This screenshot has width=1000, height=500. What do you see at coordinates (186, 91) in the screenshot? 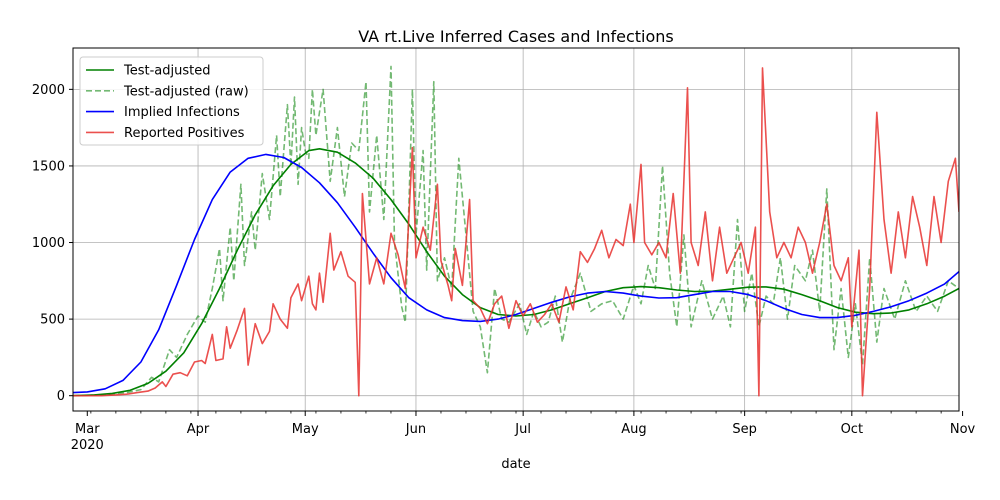
I see `legend-label: Test-adjusted (raw)` at bounding box center [186, 91].